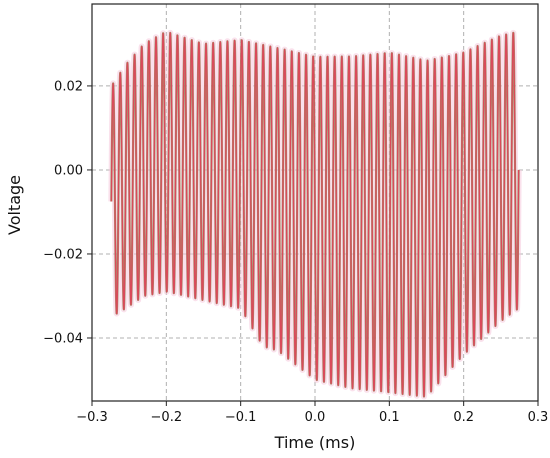 Image resolution: width=550 pixels, height=458 pixels. I want to click on y-axis-label: Voltage, so click(14, 205).